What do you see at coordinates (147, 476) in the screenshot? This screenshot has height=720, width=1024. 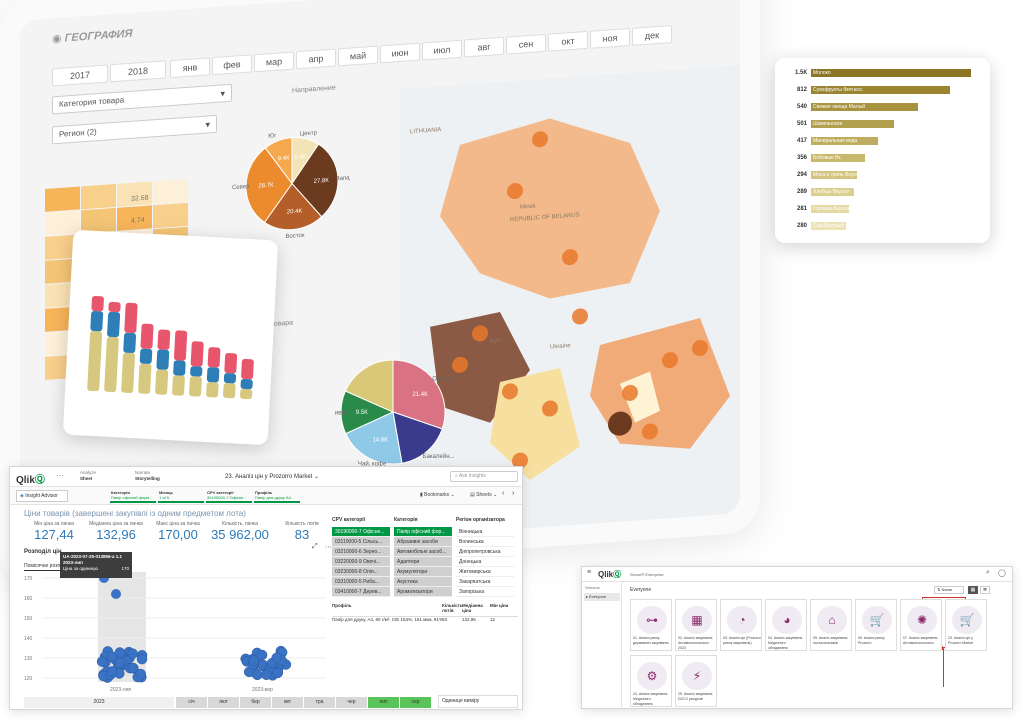 I see `narrate-tab: Narrate Storytelling` at bounding box center [147, 476].